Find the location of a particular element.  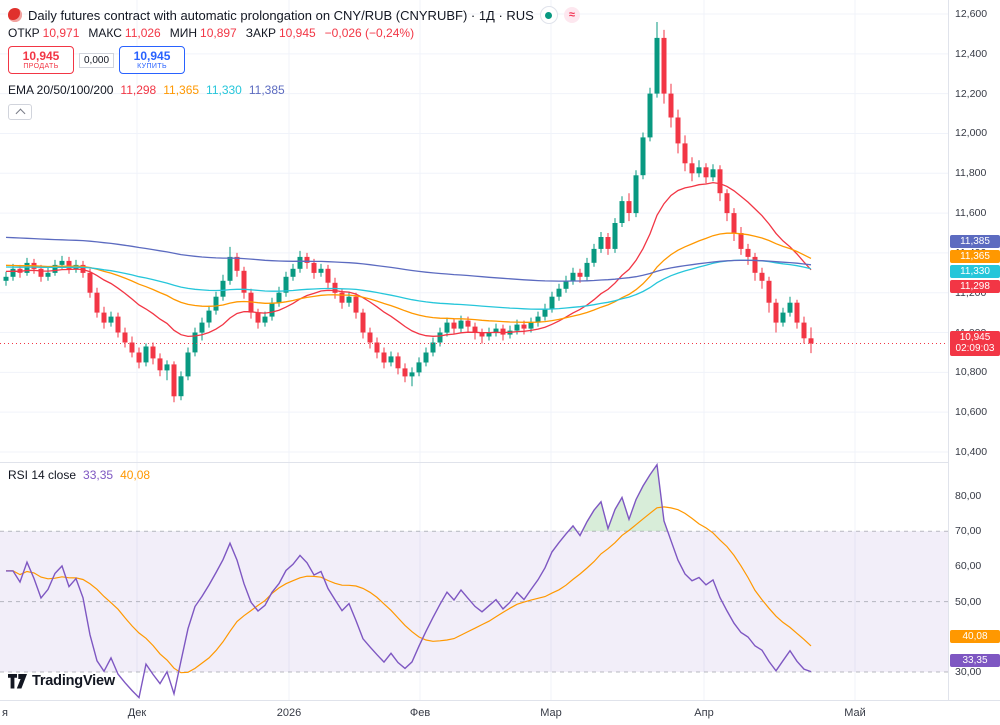

ema200-value: 11,385 is located at coordinates (266, 90).